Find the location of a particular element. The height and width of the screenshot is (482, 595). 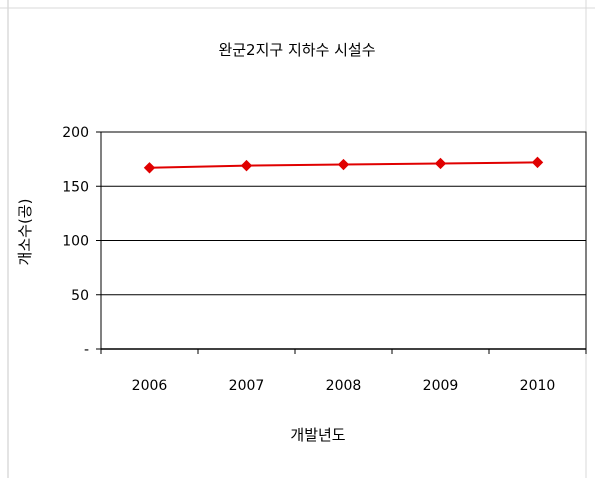

x-axis-label: 개발년도 is located at coordinates (317, 435).